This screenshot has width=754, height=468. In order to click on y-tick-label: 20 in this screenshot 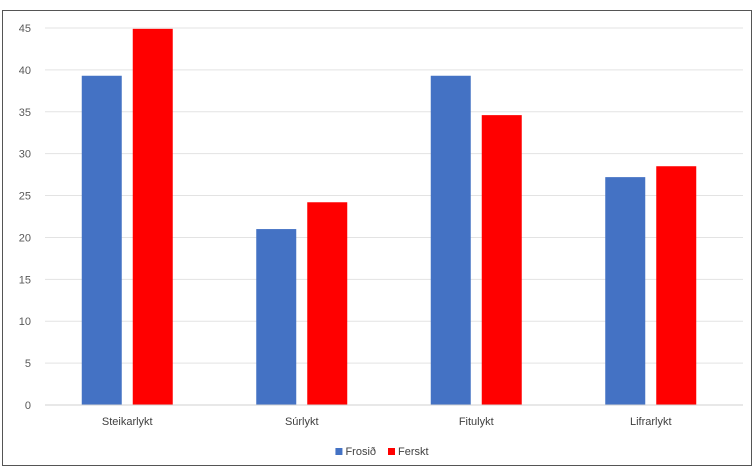, I will do `click(25, 238)`.